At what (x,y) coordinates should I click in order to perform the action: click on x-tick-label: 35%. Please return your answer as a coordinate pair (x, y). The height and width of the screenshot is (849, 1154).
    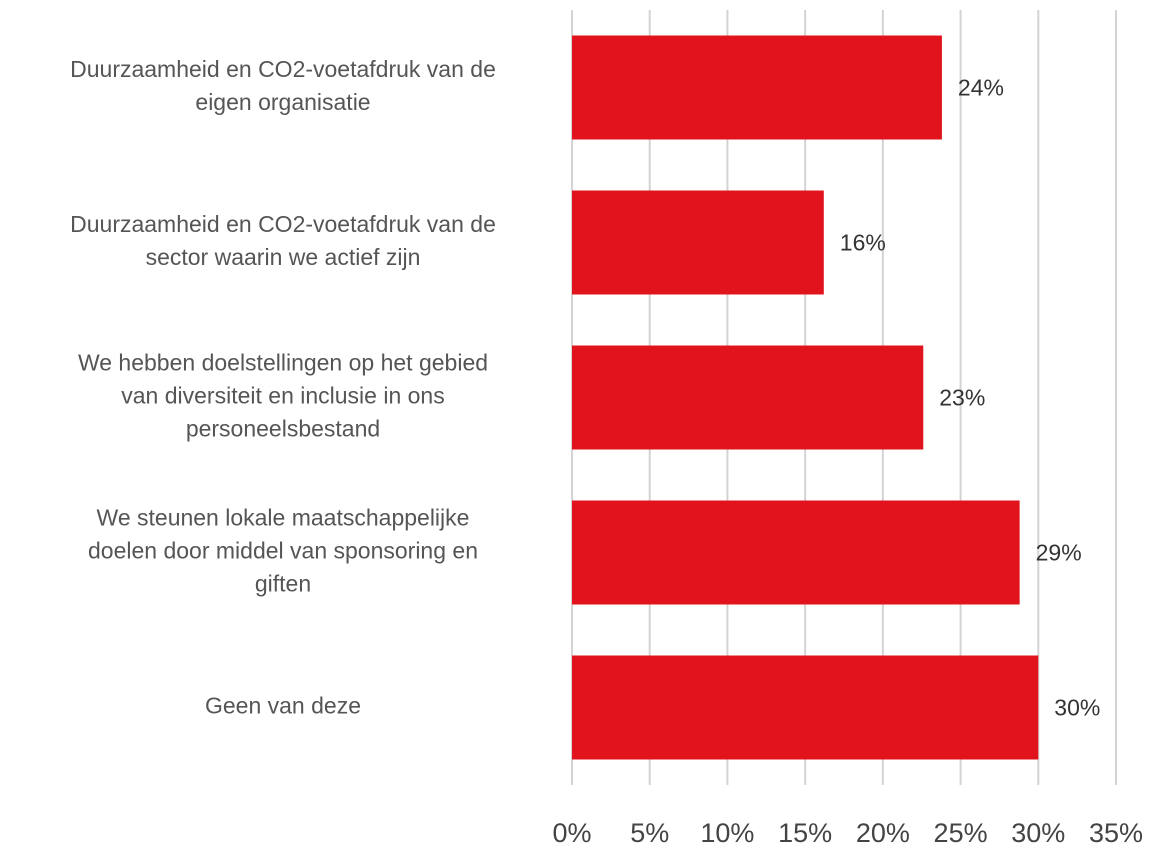
    Looking at the image, I should click on (1116, 833).